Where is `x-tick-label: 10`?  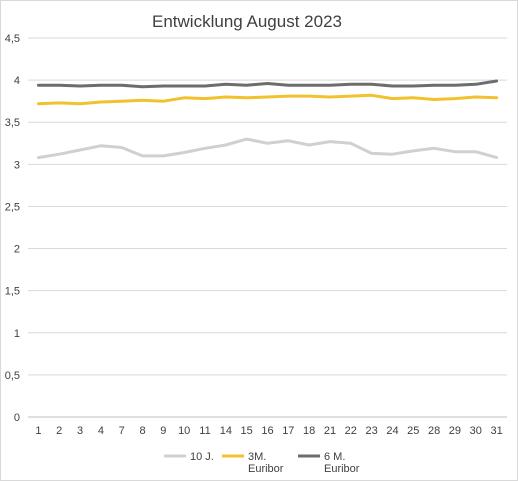
x-tick-label: 10 is located at coordinates (184, 431).